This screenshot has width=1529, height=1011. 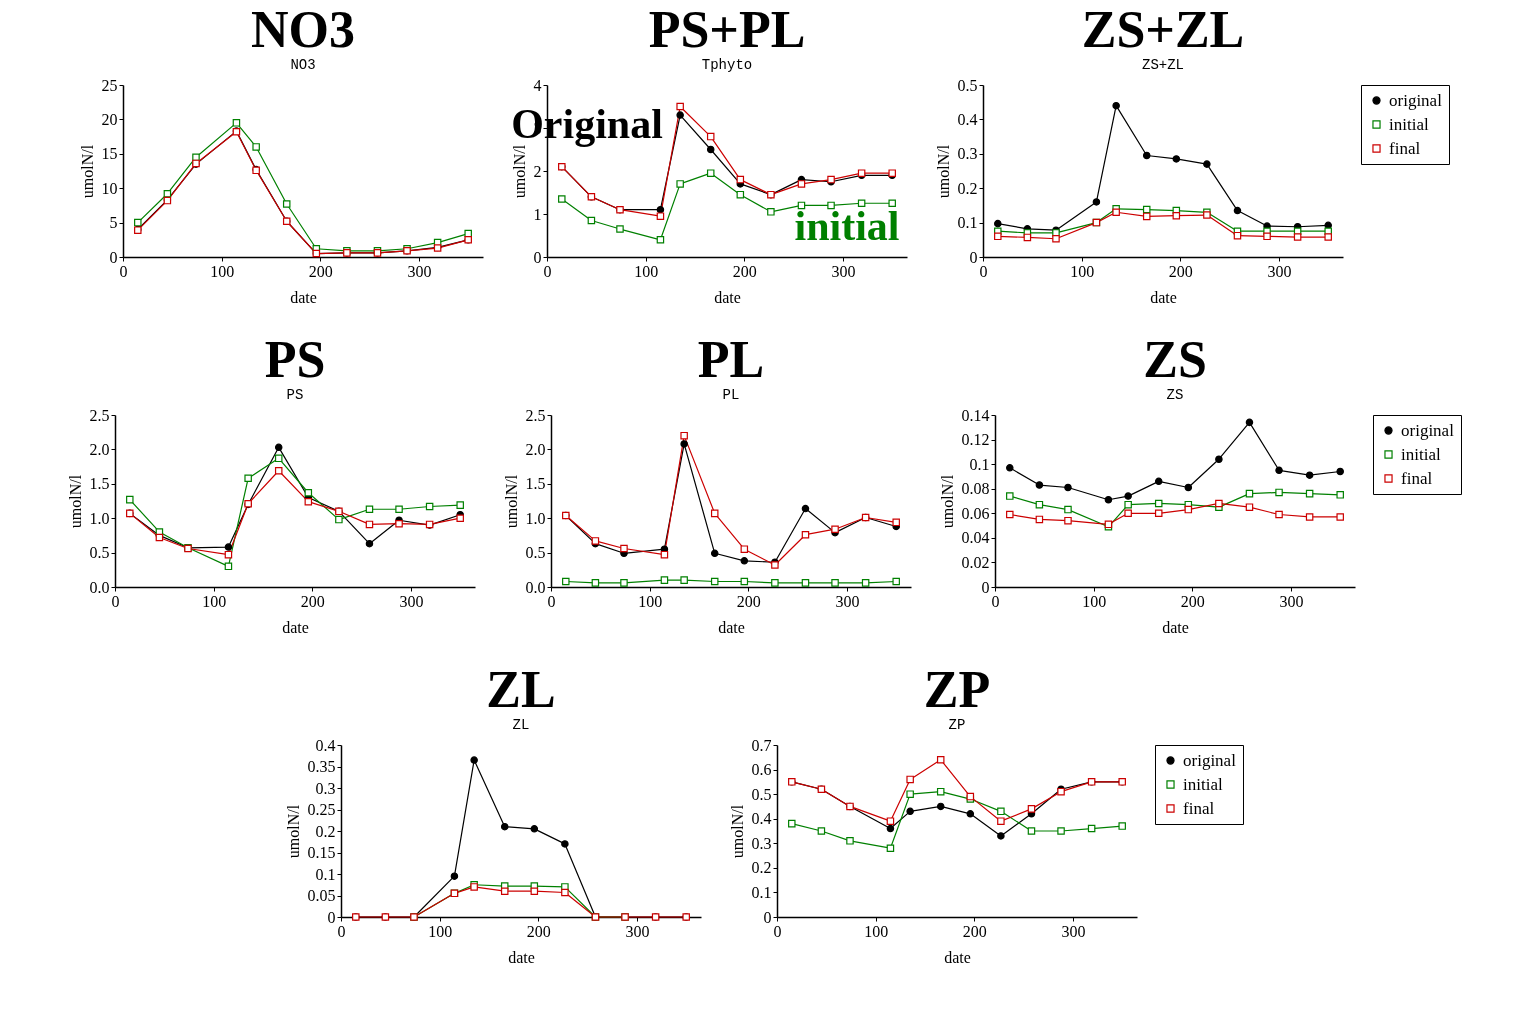 I want to click on y-tick-label: 0.06, so click(x=975, y=513).